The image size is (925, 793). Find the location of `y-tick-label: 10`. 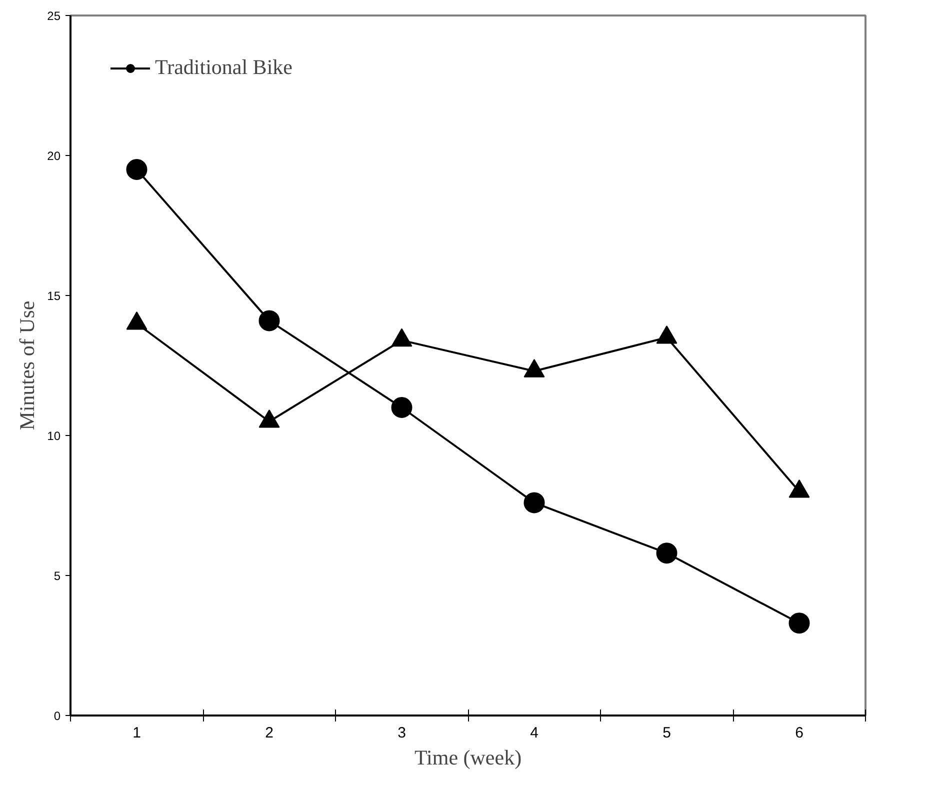

y-tick-label: 10 is located at coordinates (54, 436).